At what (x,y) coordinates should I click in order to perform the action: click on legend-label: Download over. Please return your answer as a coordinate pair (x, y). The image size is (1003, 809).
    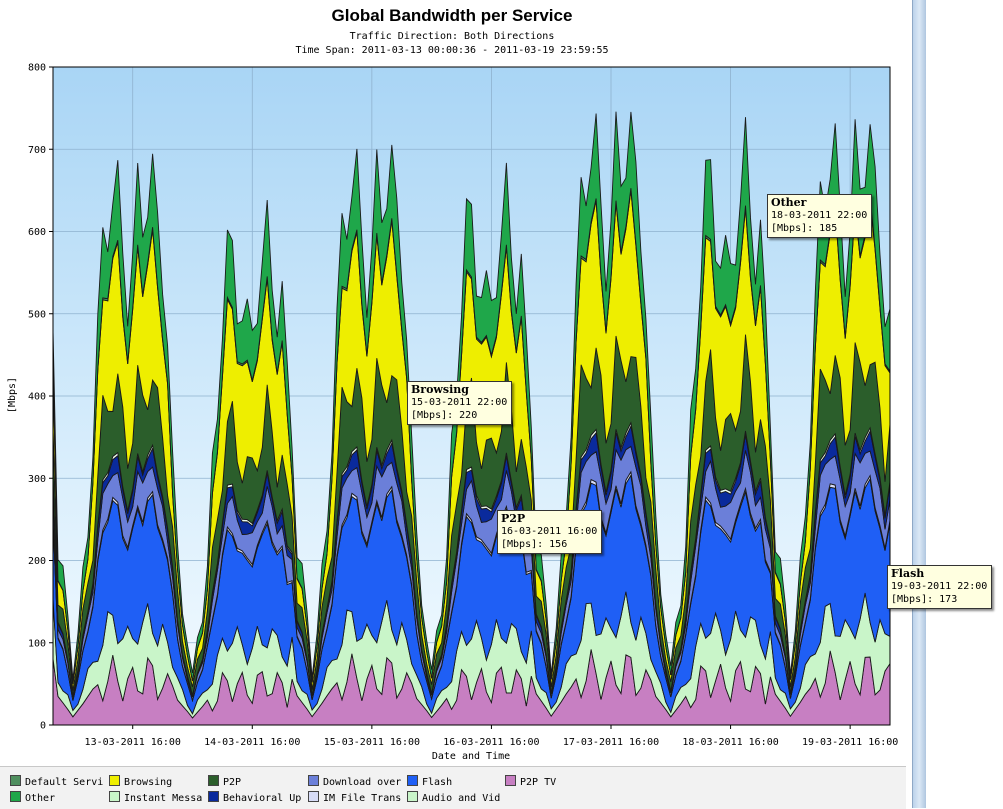
    Looking at the image, I should click on (362, 782).